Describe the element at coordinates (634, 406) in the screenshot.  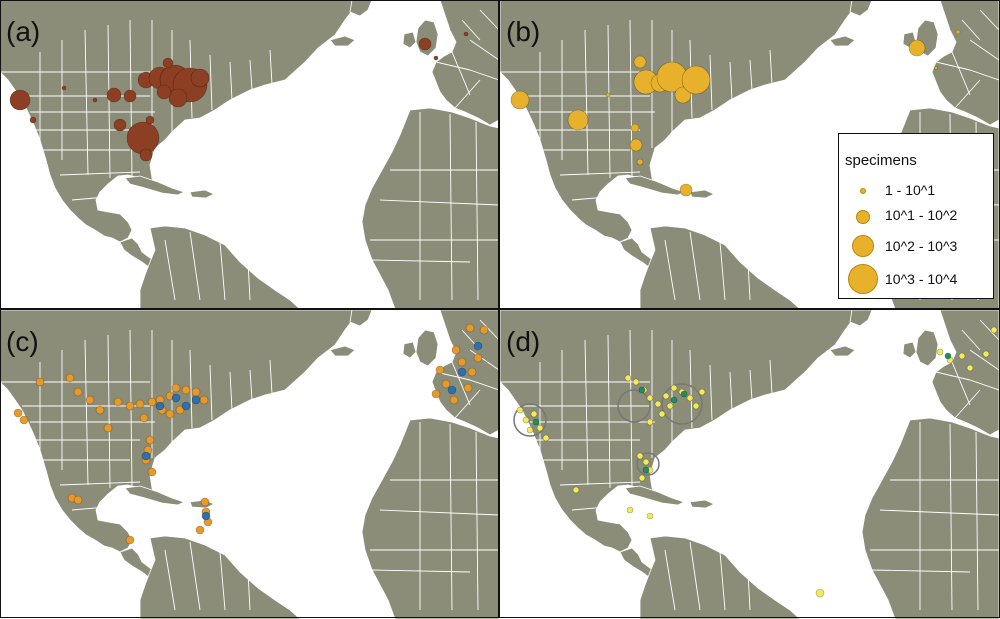
I see `cluster-ring` at that location.